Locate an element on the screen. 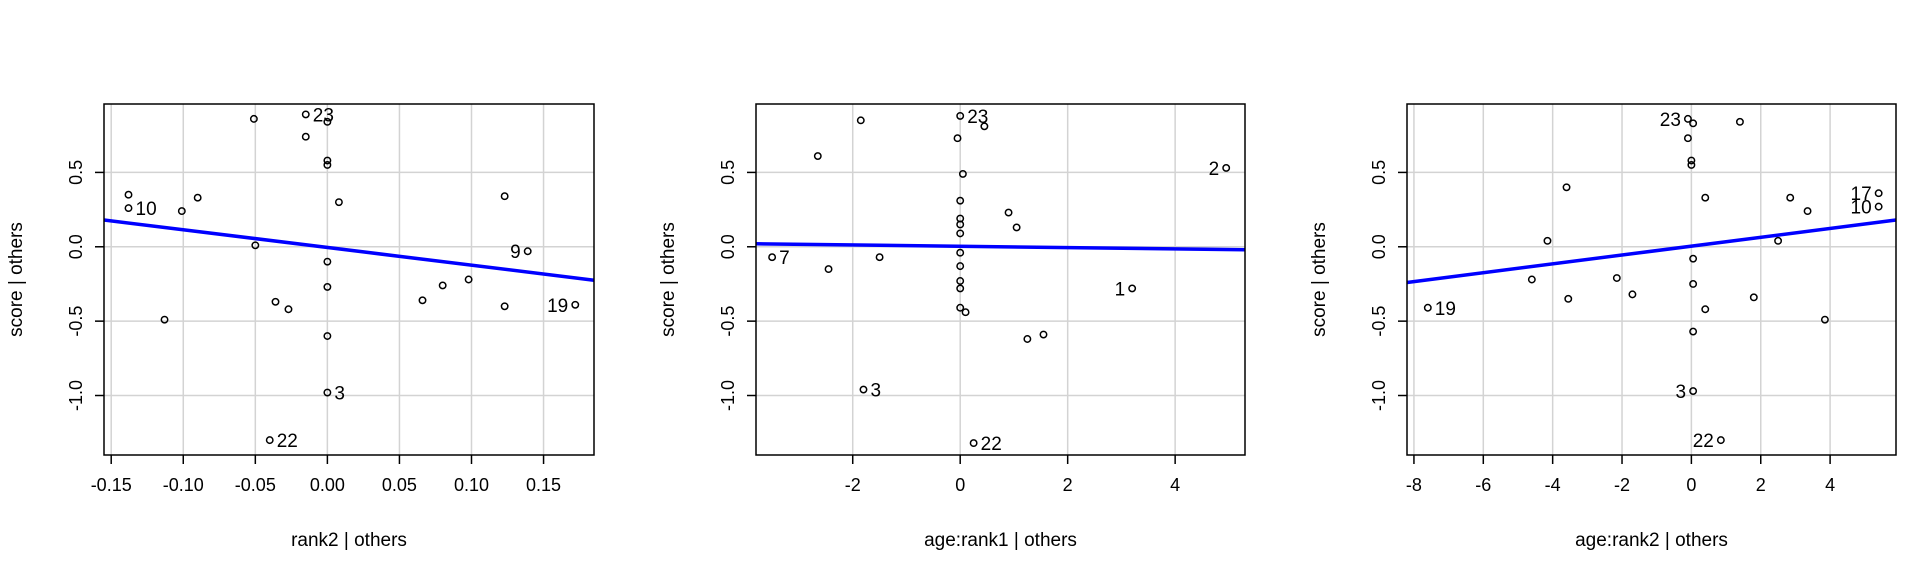 The height and width of the screenshot is (581, 1920). point-label: 2 is located at coordinates (1214, 169).